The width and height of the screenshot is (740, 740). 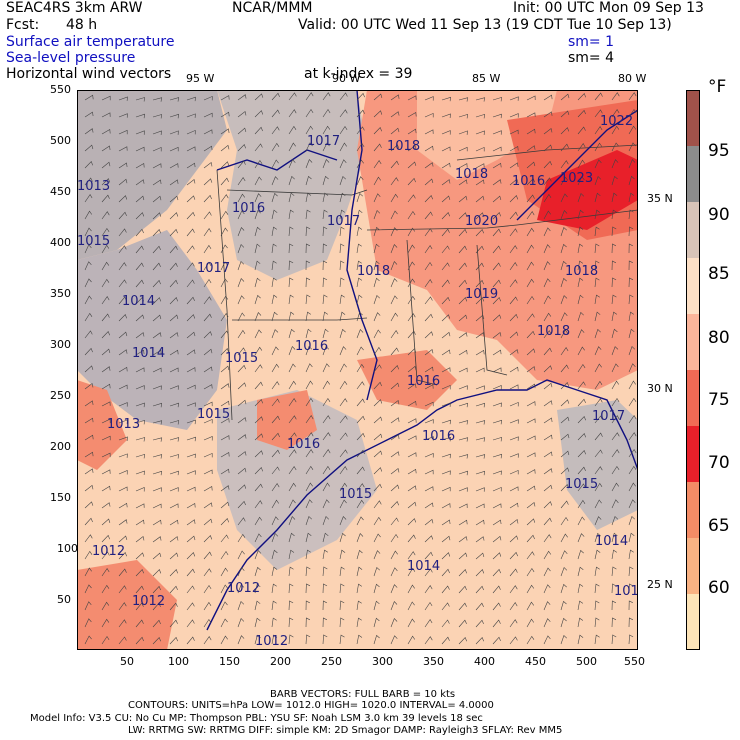 What do you see at coordinates (481, 221) in the screenshot?
I see `pressure-label: 1020` at bounding box center [481, 221].